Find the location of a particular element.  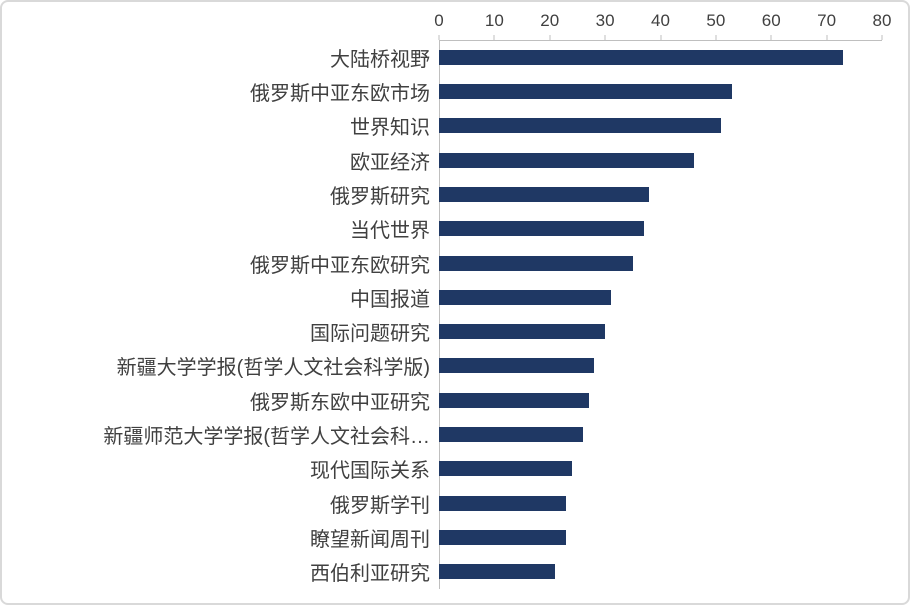

x-axis-tick-label: 20 is located at coordinates (550, 20).